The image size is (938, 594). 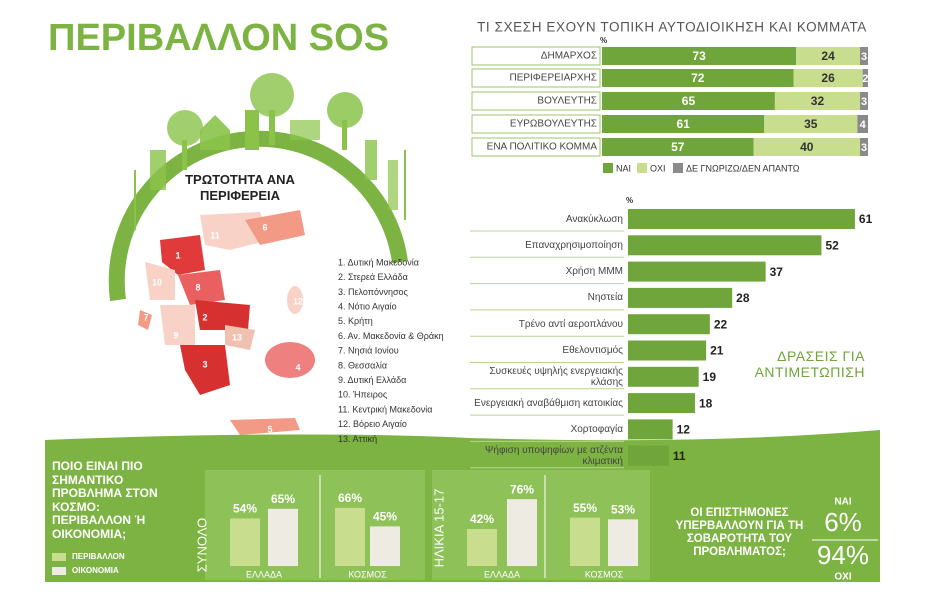 I want to click on category-label: ΔΗΜΑΡΧΟΣ, so click(x=569, y=56).